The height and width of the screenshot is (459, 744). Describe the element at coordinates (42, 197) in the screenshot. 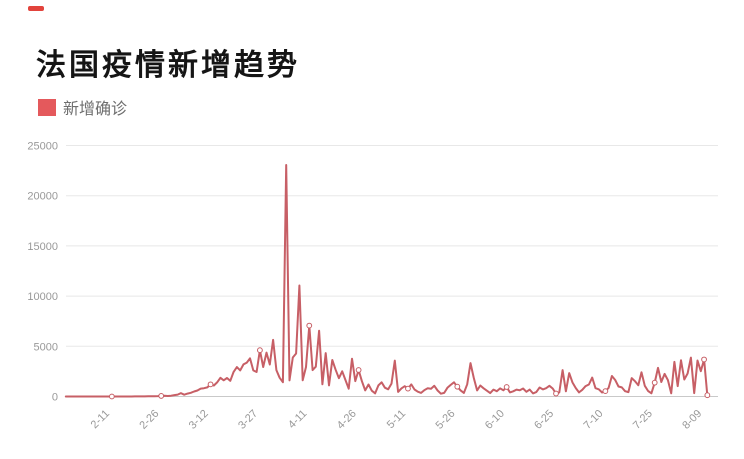

I see `y-tick-label: 20000` at that location.